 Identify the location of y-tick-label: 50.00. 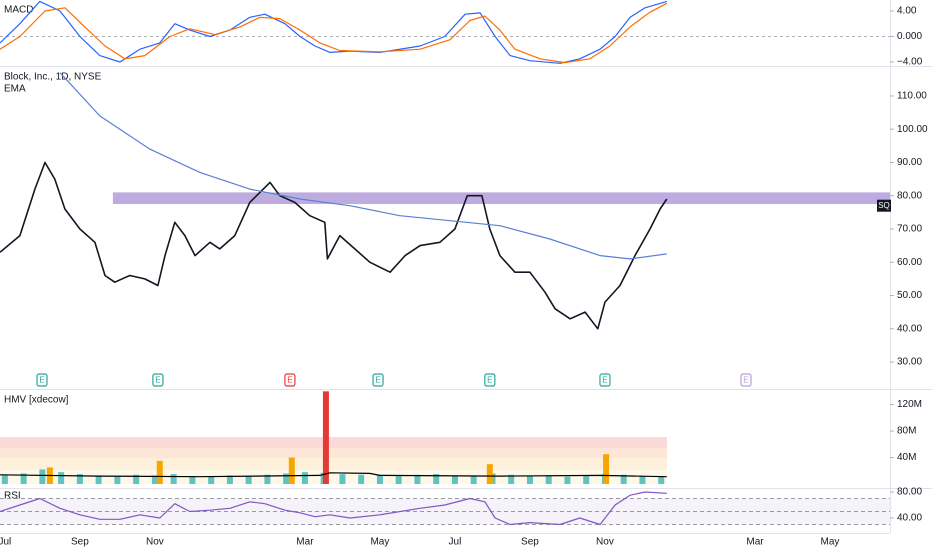
(909, 295).